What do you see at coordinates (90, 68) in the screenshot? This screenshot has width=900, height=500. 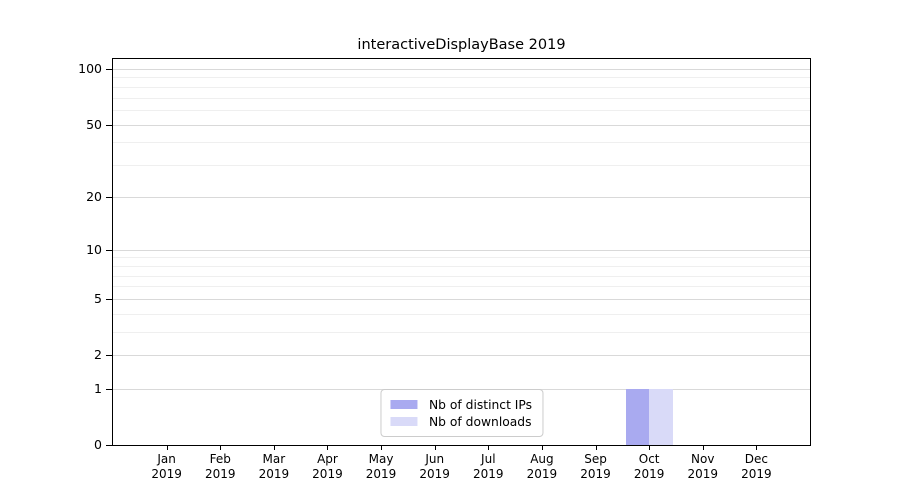 I see `y-tick-label: 100` at bounding box center [90, 68].